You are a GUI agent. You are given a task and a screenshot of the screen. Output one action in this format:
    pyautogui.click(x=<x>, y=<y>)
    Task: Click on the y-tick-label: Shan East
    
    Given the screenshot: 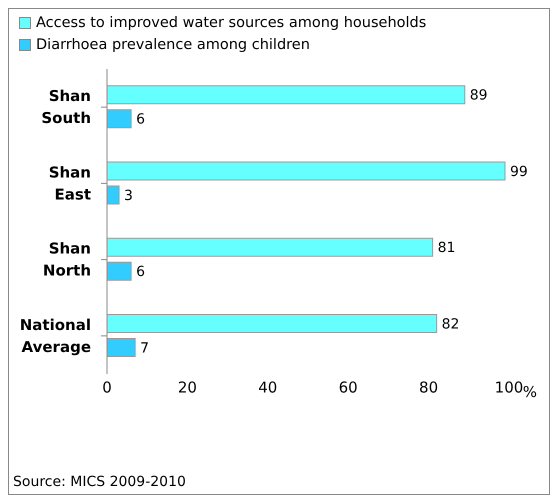 What is the action you would take?
    pyautogui.click(x=69, y=183)
    